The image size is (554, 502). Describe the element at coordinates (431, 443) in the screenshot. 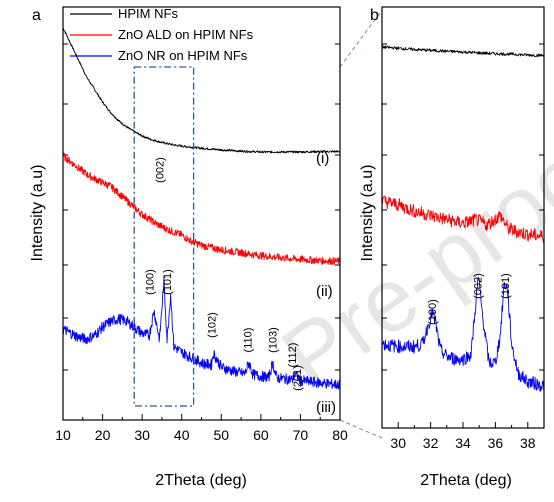

I see `x-tick-label: 32` at that location.